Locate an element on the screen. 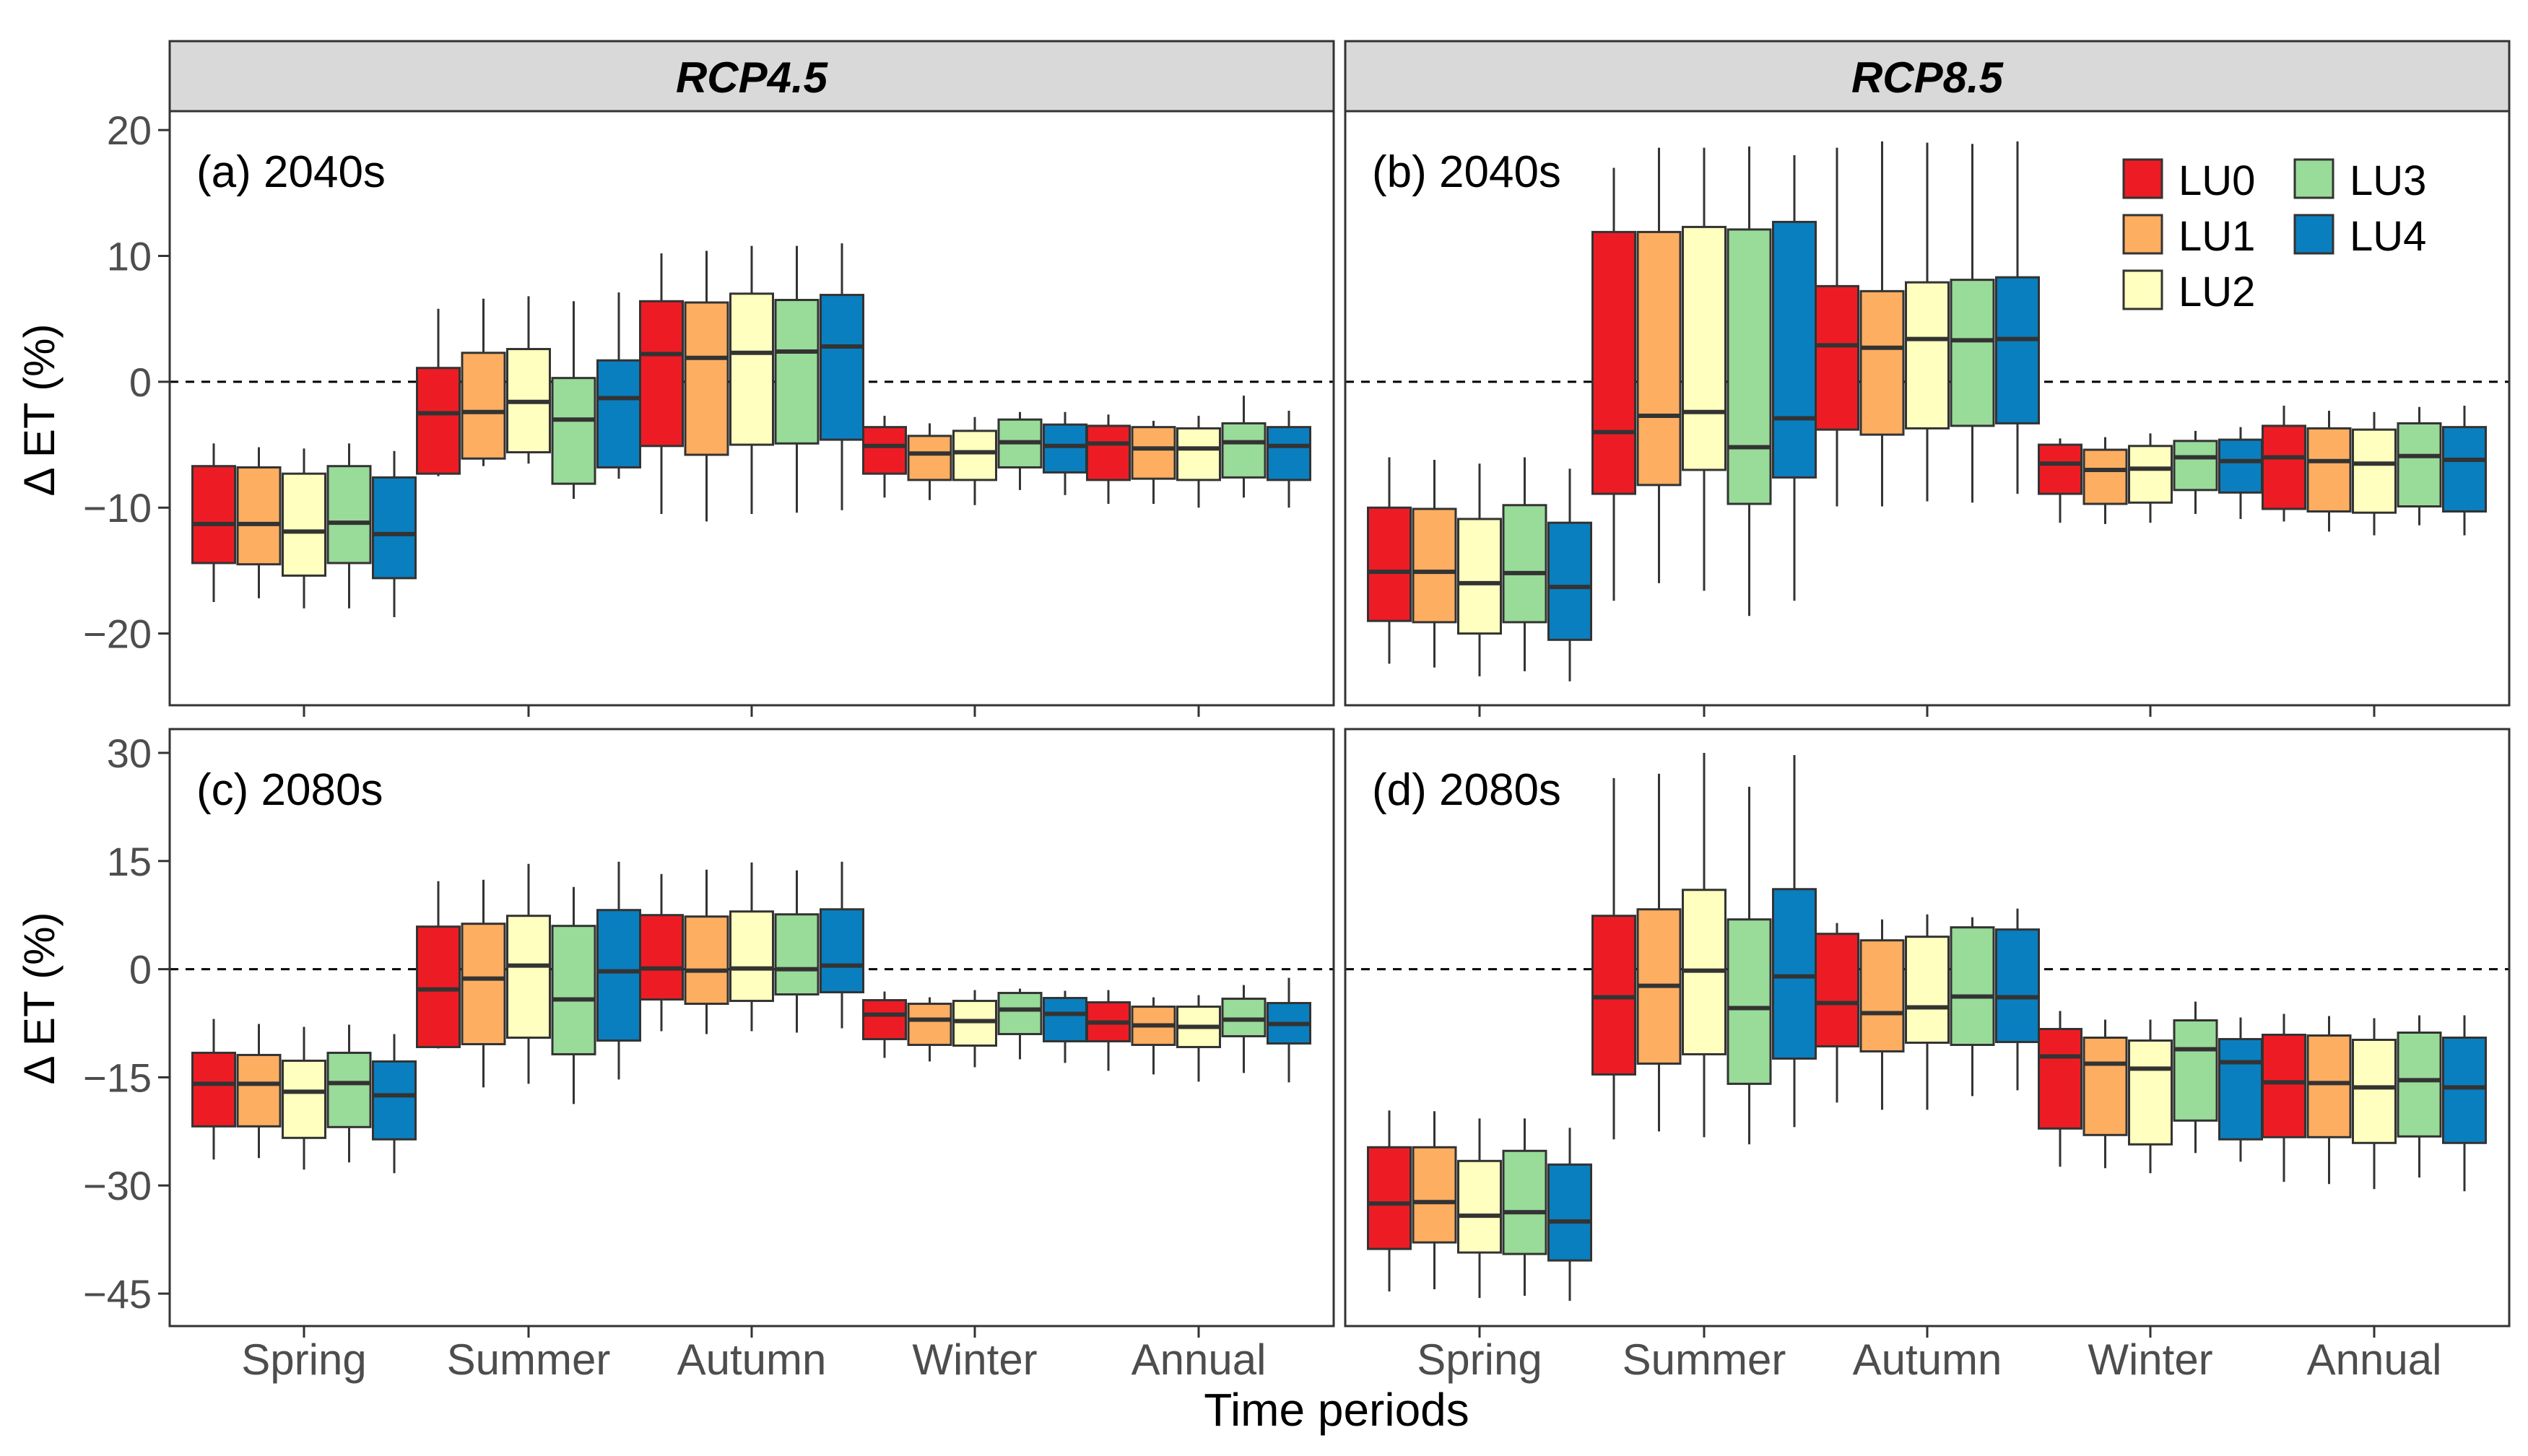 The image size is (2528, 1456). y-tick-label: 10 is located at coordinates (129, 256).